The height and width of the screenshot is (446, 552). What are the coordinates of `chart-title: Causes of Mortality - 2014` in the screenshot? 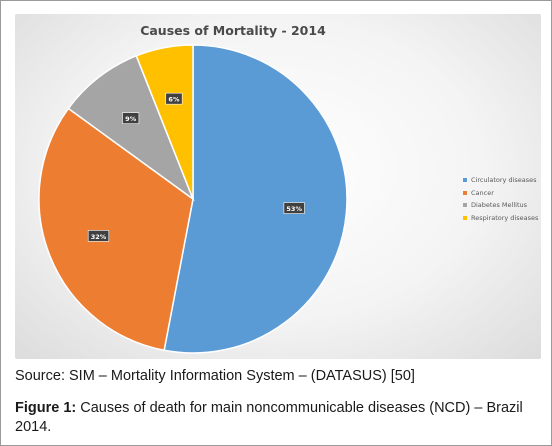 It's located at (233, 30).